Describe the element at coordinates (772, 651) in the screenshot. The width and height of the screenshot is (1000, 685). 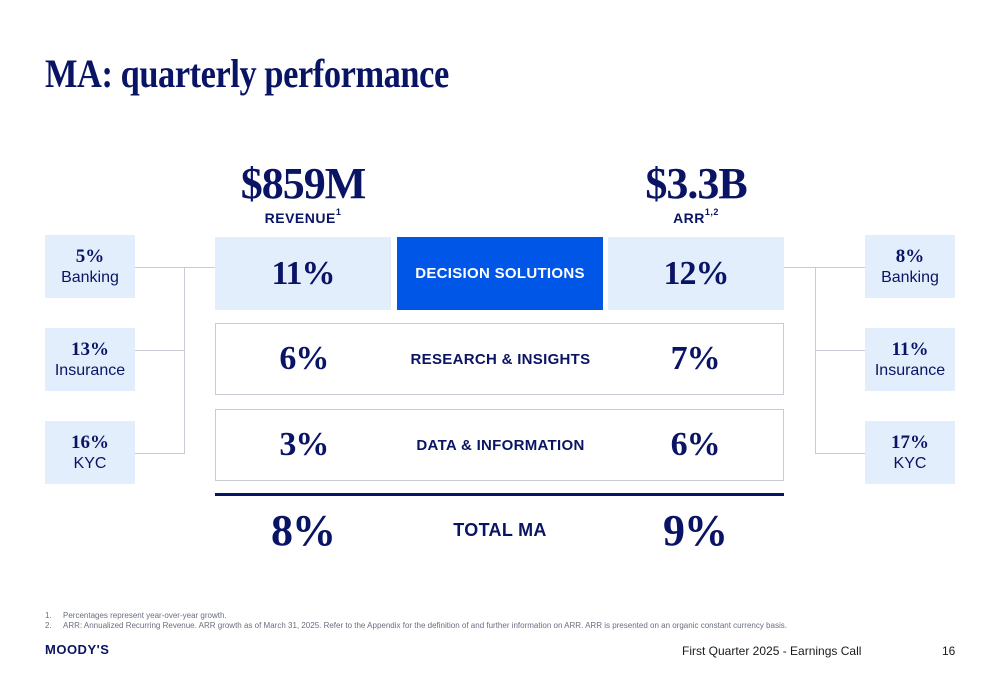
I see `footer-event: First Quarter 2025 - Earnings Call` at that location.